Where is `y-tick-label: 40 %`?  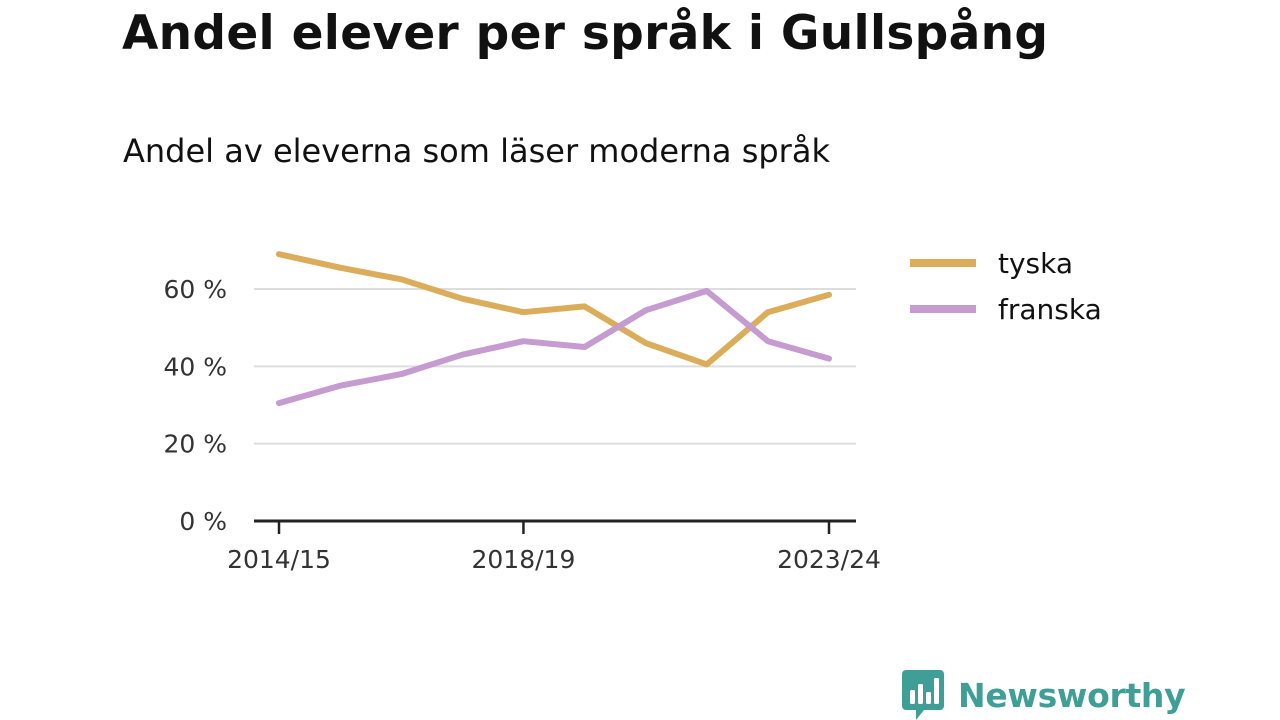
y-tick-label: 40 % is located at coordinates (195, 366).